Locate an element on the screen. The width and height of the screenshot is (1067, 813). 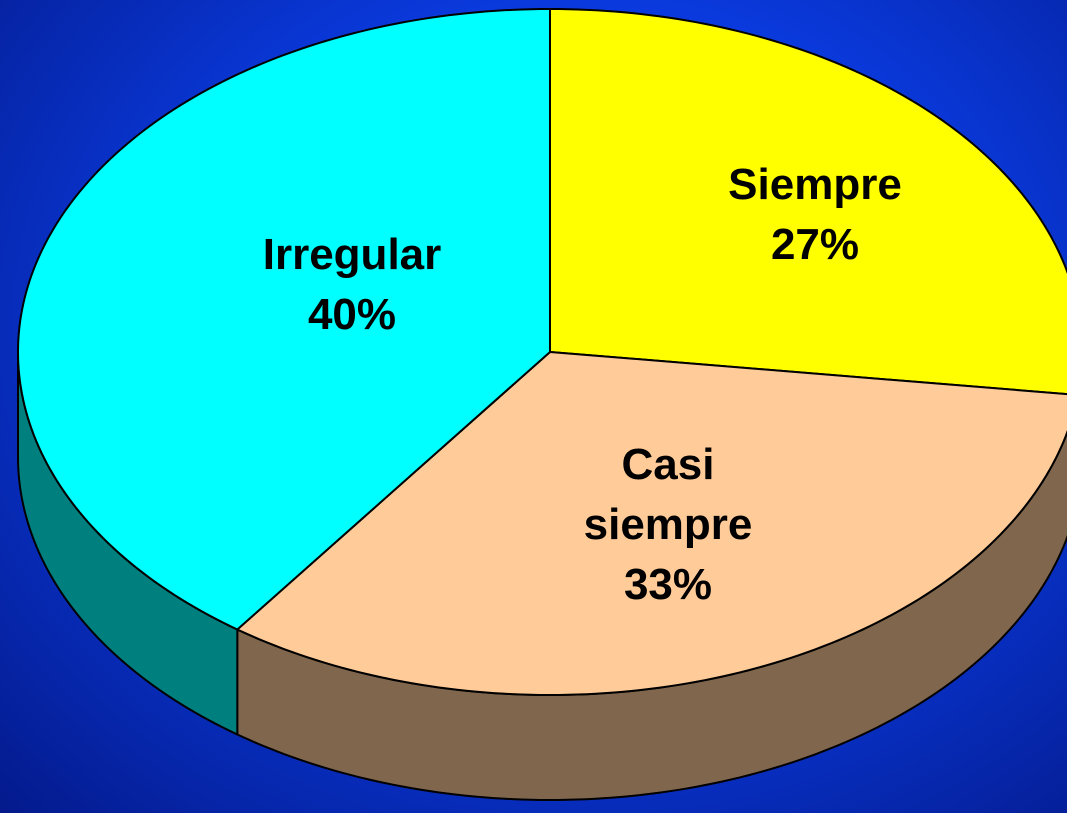
slice-label: Irregular 40% is located at coordinates (352, 285).